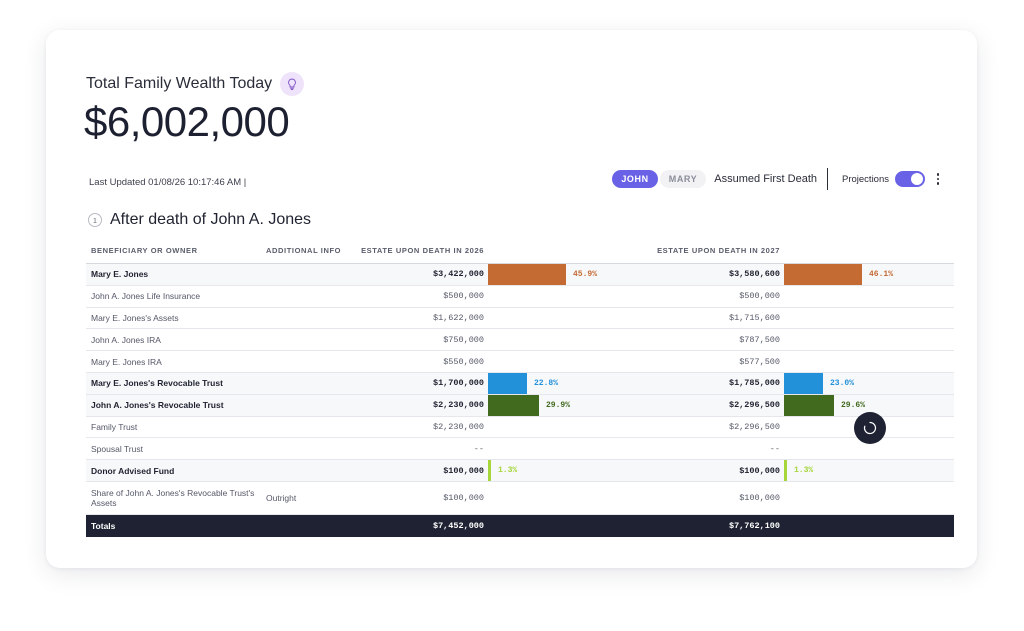 The image size is (1024, 631). What do you see at coordinates (458, 383) in the screenshot?
I see `estate-2026-value: $1,700,000` at bounding box center [458, 383].